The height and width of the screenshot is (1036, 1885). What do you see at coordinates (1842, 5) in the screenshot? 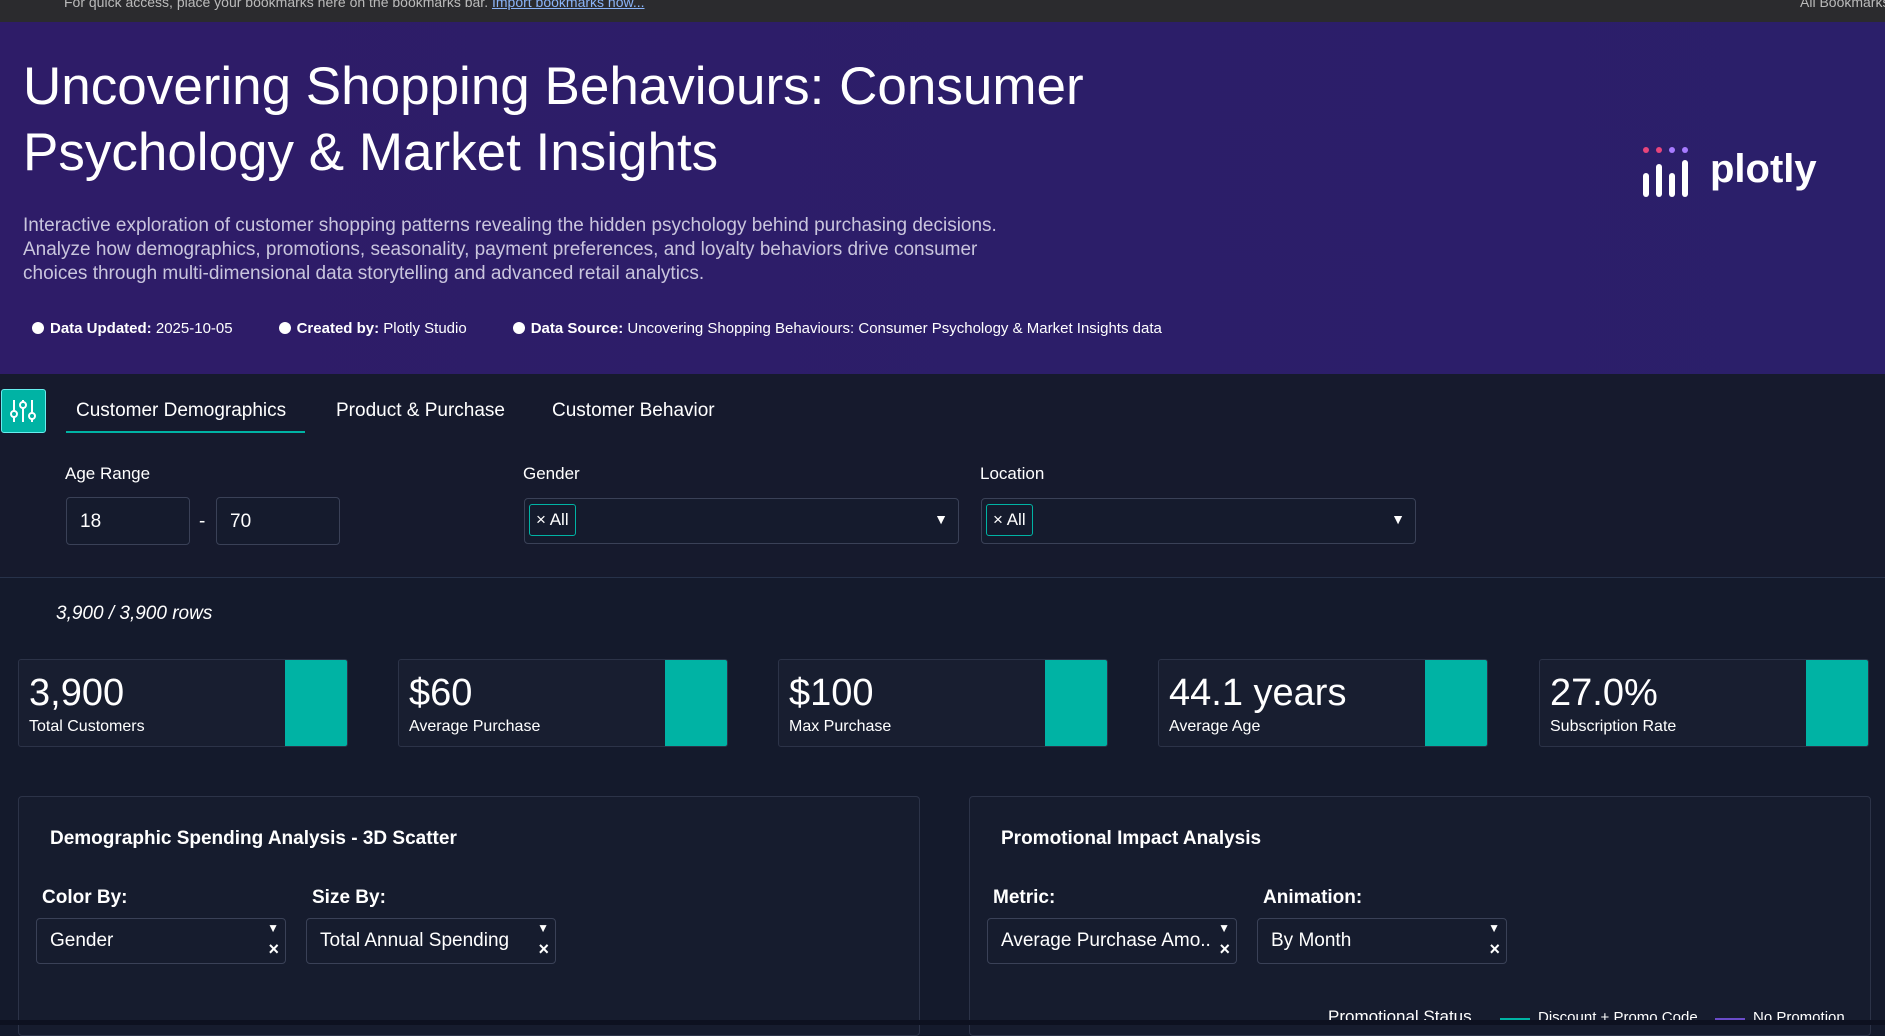
I see `all-bookmarks: All Bookmarks` at bounding box center [1842, 5].